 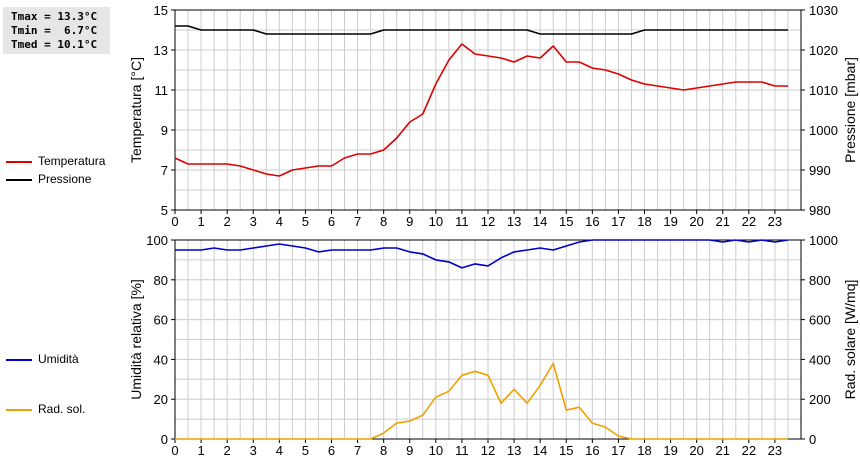 I want to click on chart-bottom-xtick-label: 22, so click(x=749, y=450).